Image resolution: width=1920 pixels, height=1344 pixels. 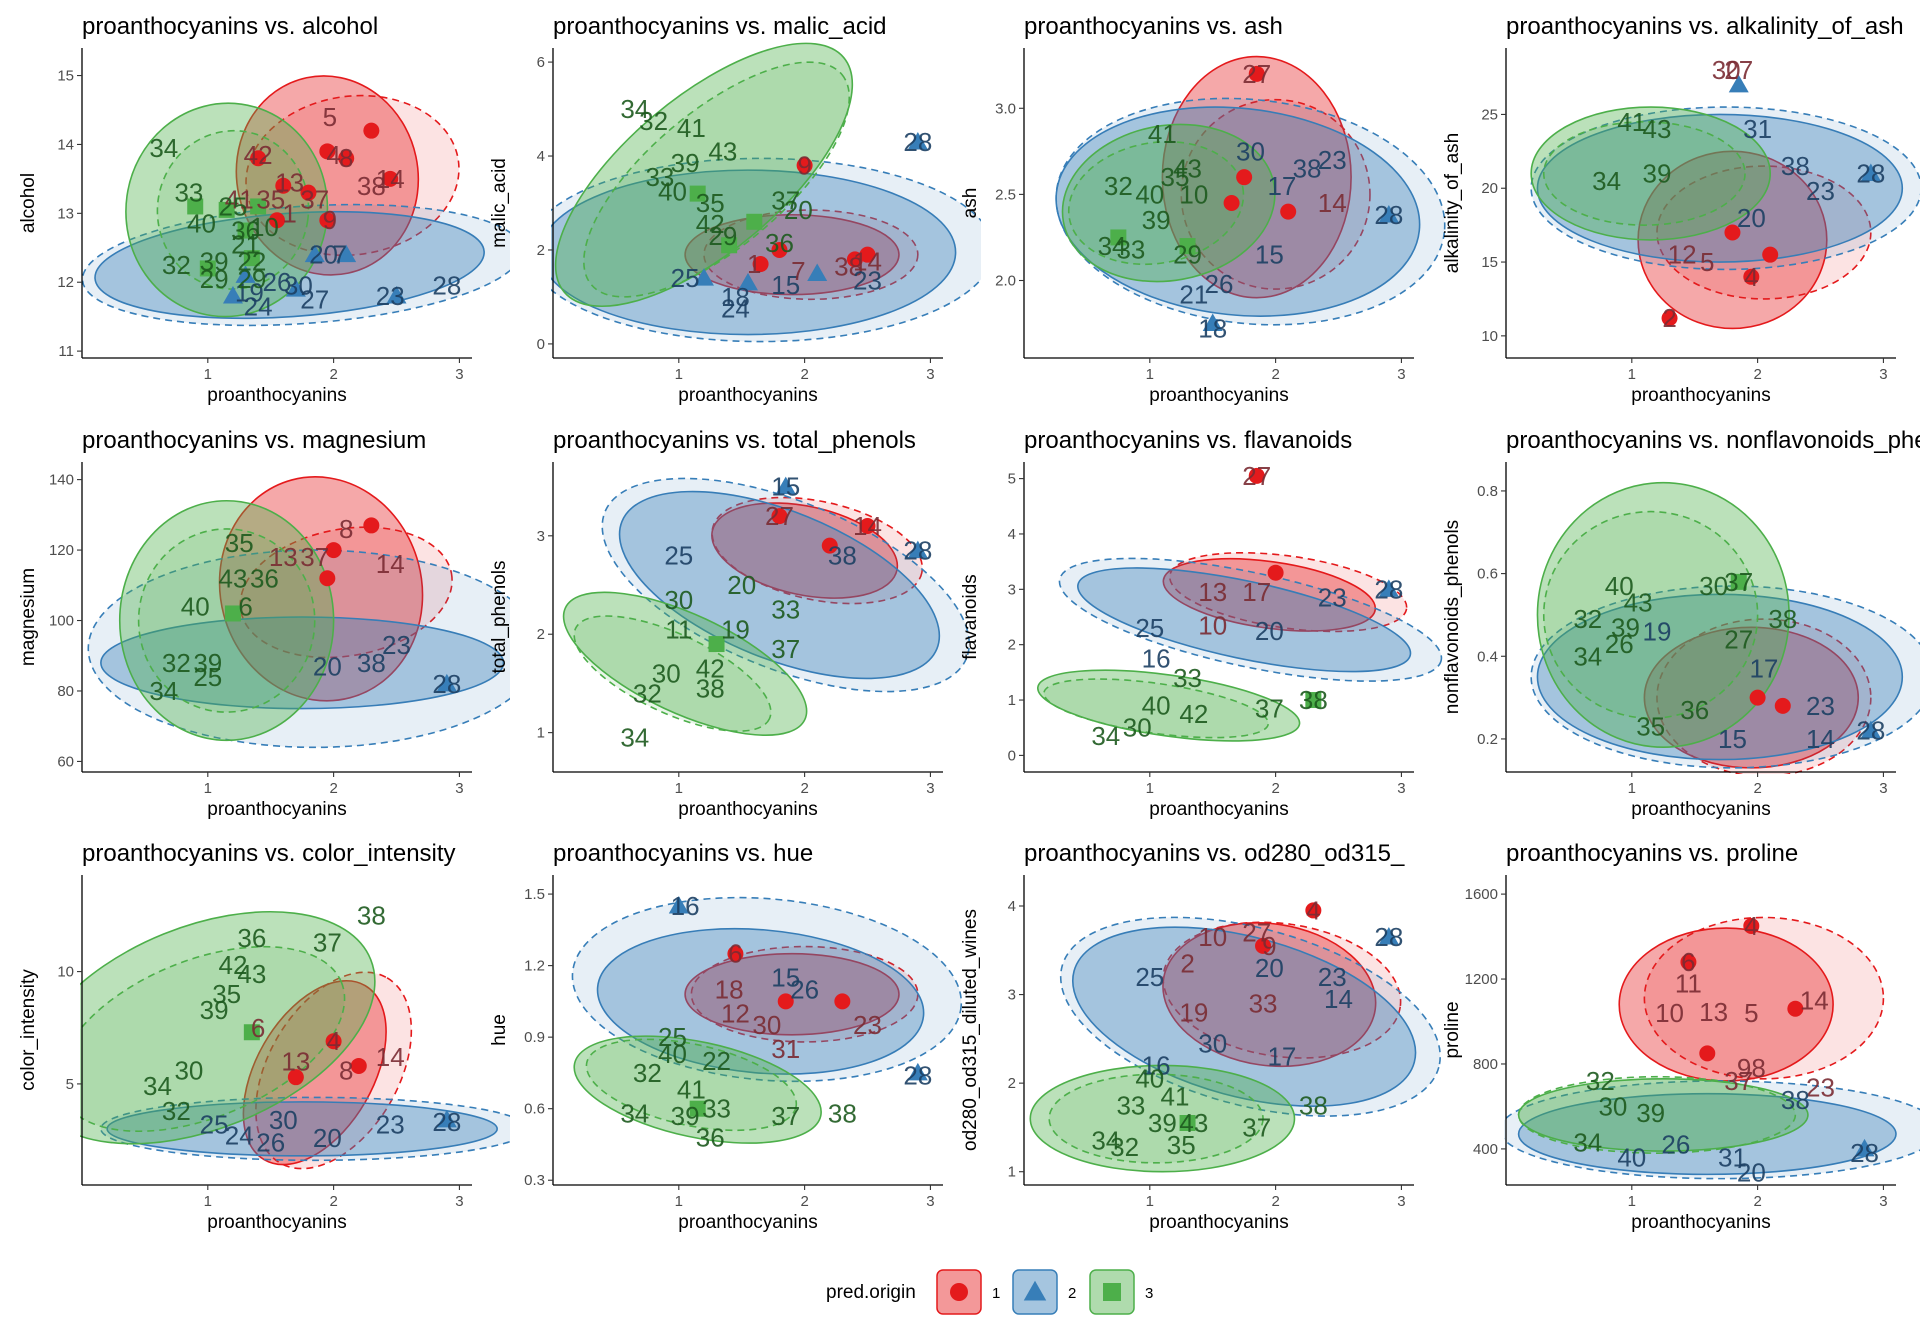 What do you see at coordinates (239, 200) in the screenshot?
I see `point-label: 41` at bounding box center [239, 200].